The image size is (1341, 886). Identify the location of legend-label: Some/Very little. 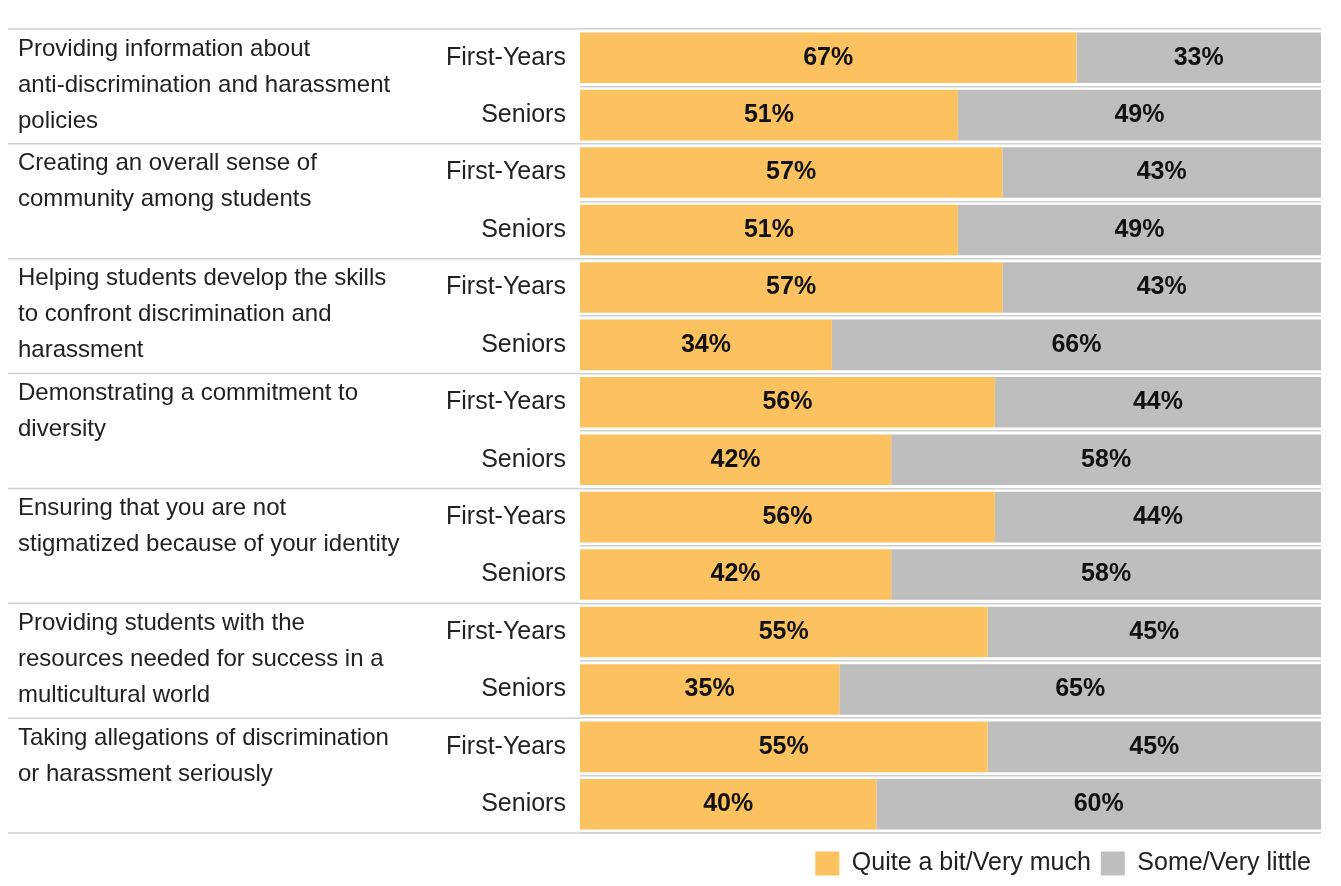
(1224, 861).